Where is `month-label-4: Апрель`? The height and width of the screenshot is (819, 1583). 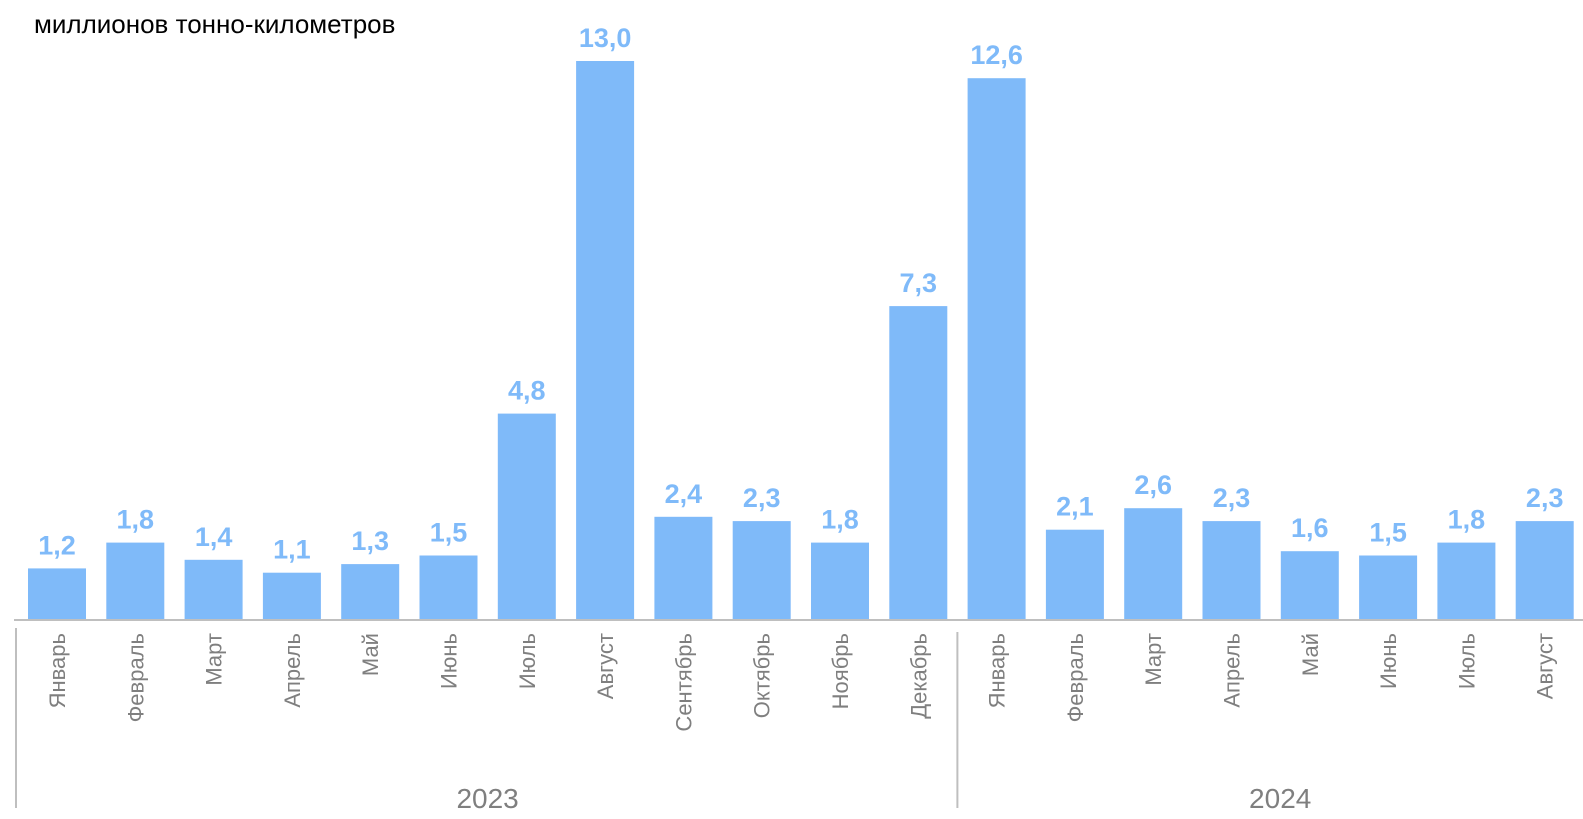 month-label-4: Апрель is located at coordinates (292, 670).